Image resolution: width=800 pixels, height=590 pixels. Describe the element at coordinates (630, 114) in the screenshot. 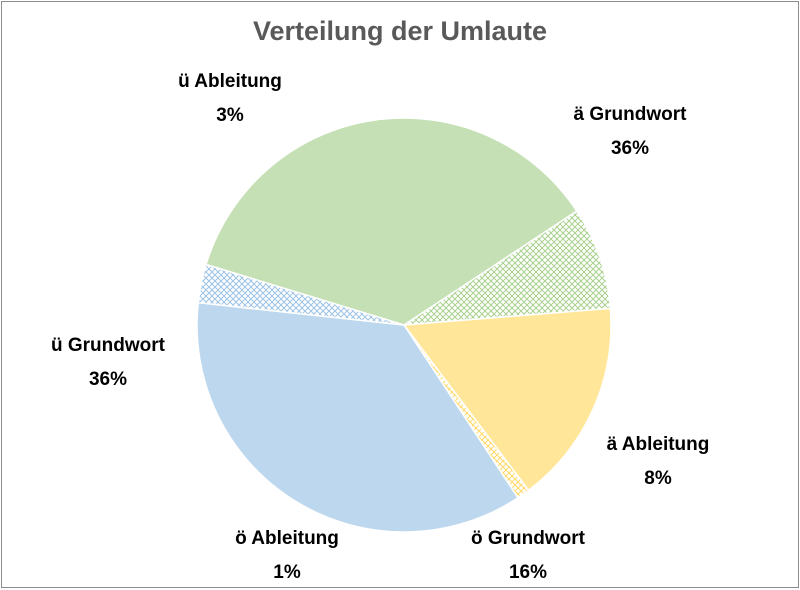

I see `slice-label-category: ä Grundwort` at that location.